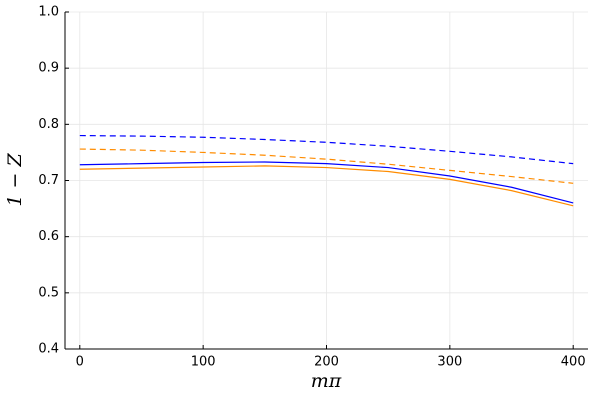  What do you see at coordinates (449, 362) in the screenshot?
I see `x-tick-label: 300` at bounding box center [449, 362].